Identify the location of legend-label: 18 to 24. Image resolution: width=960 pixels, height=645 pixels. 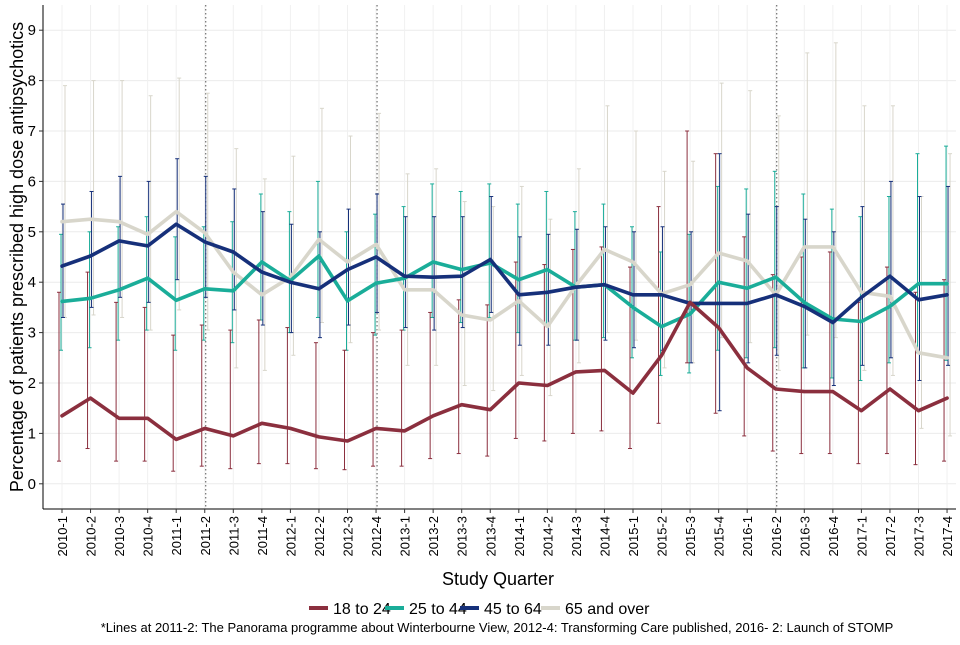
(362, 609).